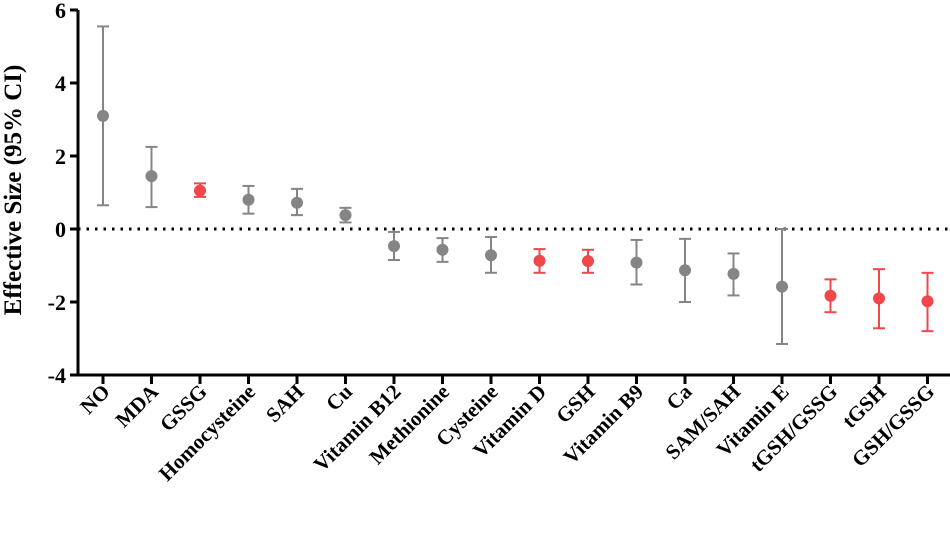 The height and width of the screenshot is (534, 950). I want to click on y-tick-label: 6, so click(60, 11).